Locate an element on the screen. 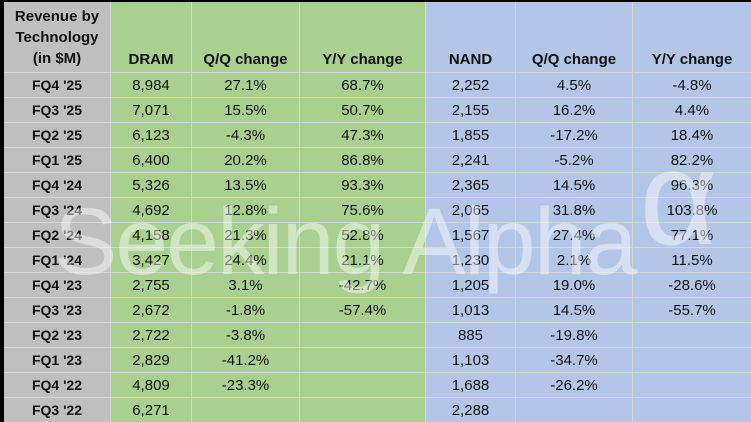 The height and width of the screenshot is (422, 751). row-label: FQ4 '23 is located at coordinates (57, 285).